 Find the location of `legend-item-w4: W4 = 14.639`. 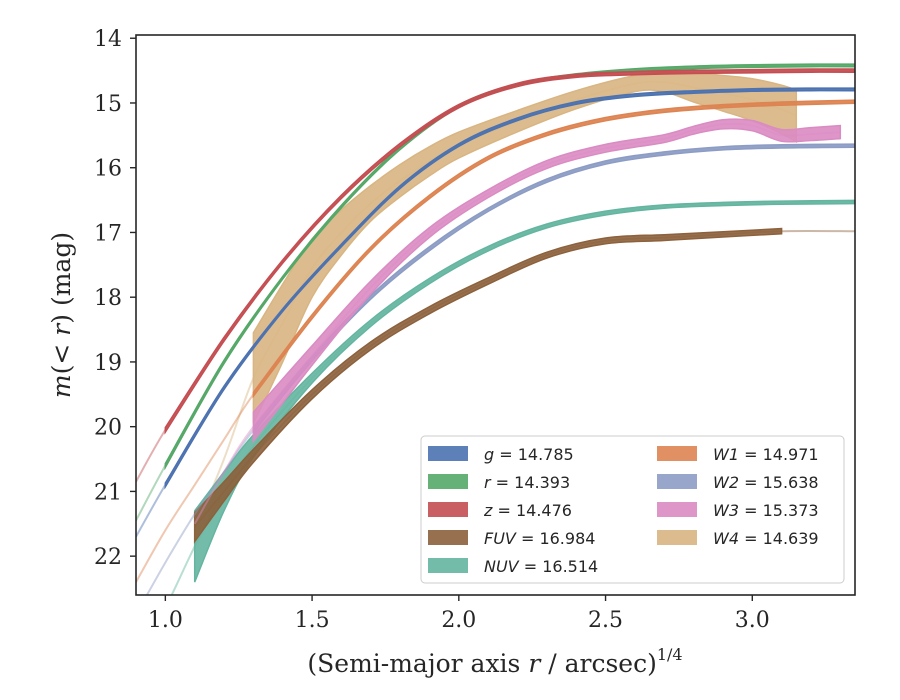

legend-item-w4: W4 = 14.639 is located at coordinates (738, 538).